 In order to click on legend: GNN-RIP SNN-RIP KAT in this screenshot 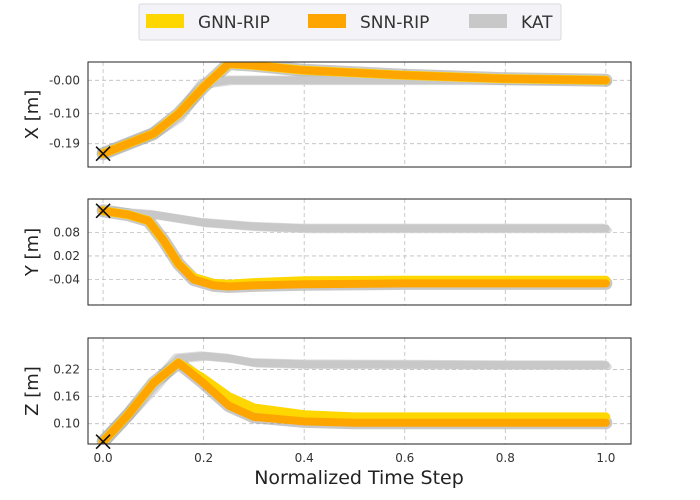, I will do `click(350, 22)`.